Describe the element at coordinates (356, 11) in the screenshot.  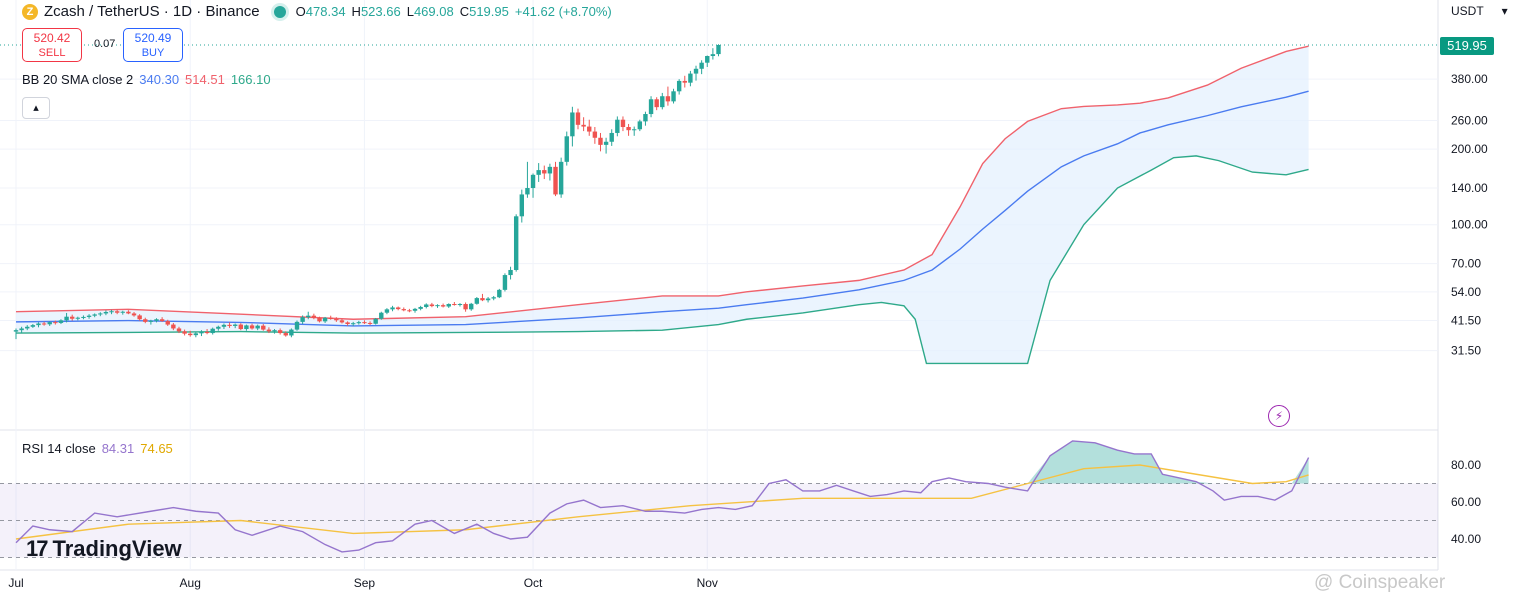
I see `high-label: H` at that location.